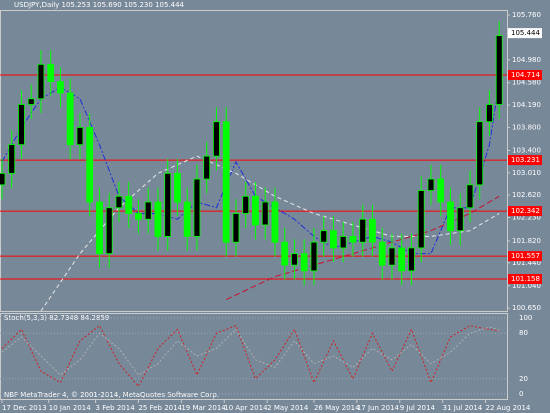 The image size is (550, 413). I want to click on last-price-label: 105.444, so click(525, 33).